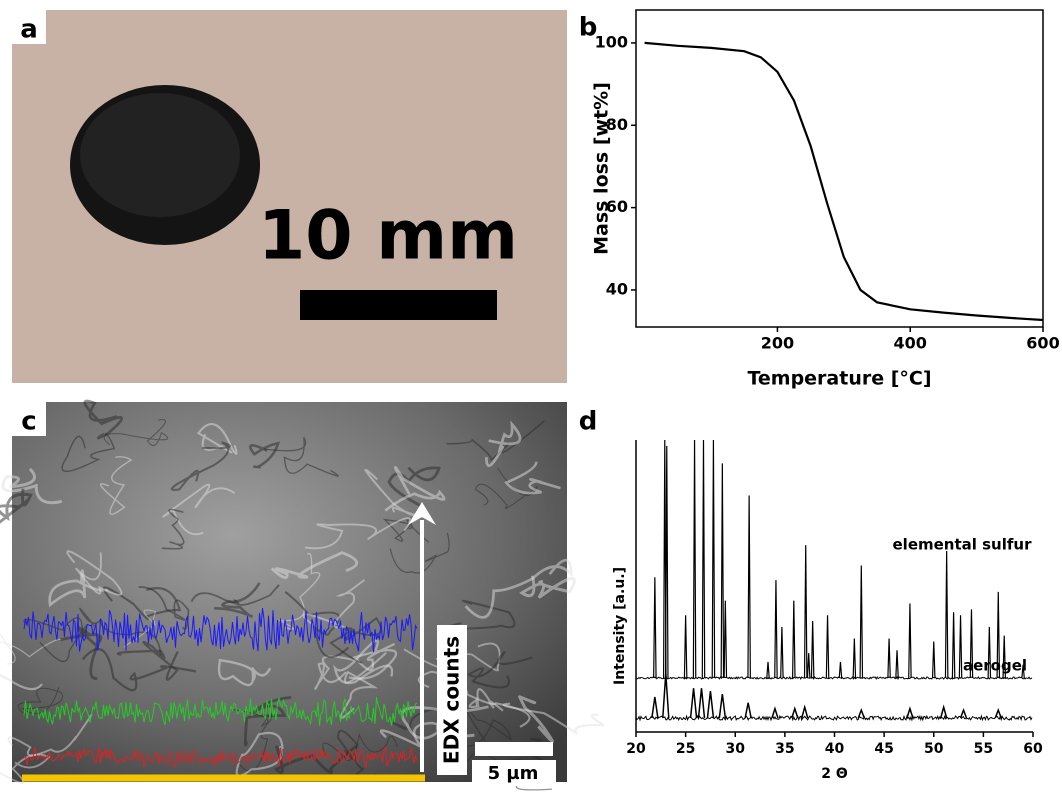  What do you see at coordinates (452, 700) in the screenshot?
I see `arrow-label-box` at bounding box center [452, 700].